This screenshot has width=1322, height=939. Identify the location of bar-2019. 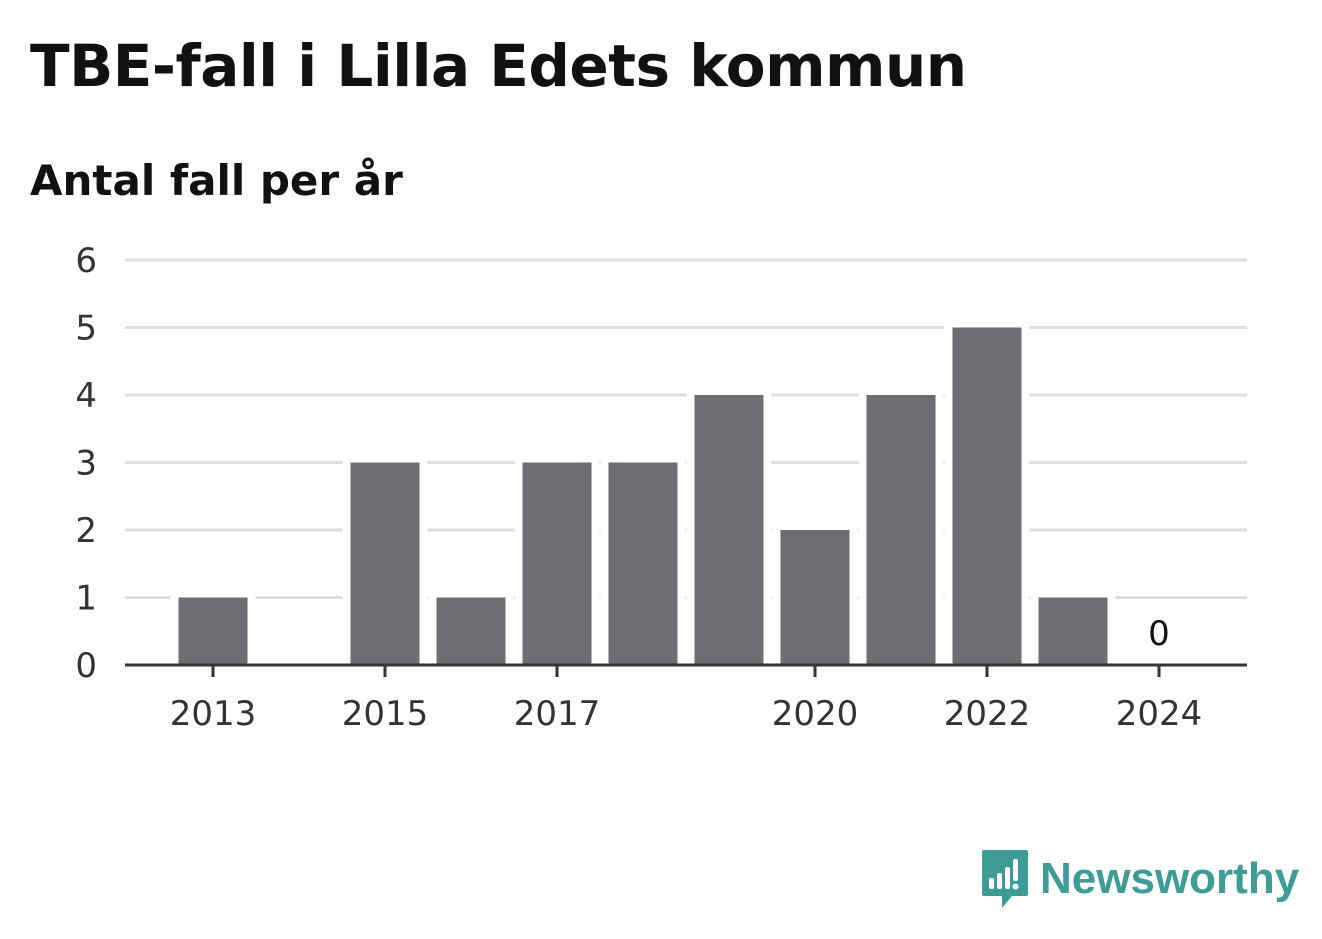
(729, 530).